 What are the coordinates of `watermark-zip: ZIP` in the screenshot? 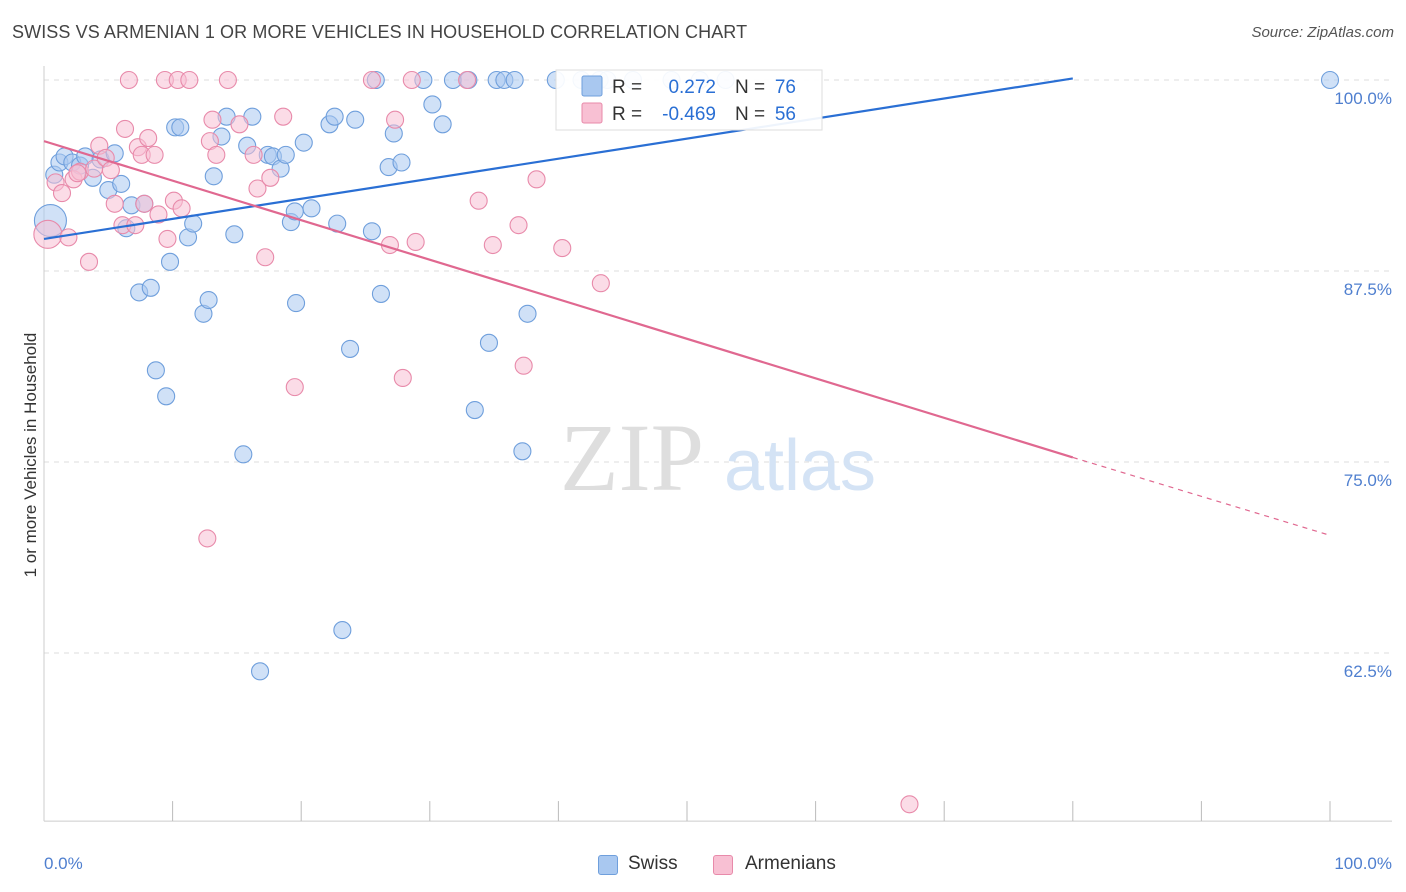 It's located at (632, 457).